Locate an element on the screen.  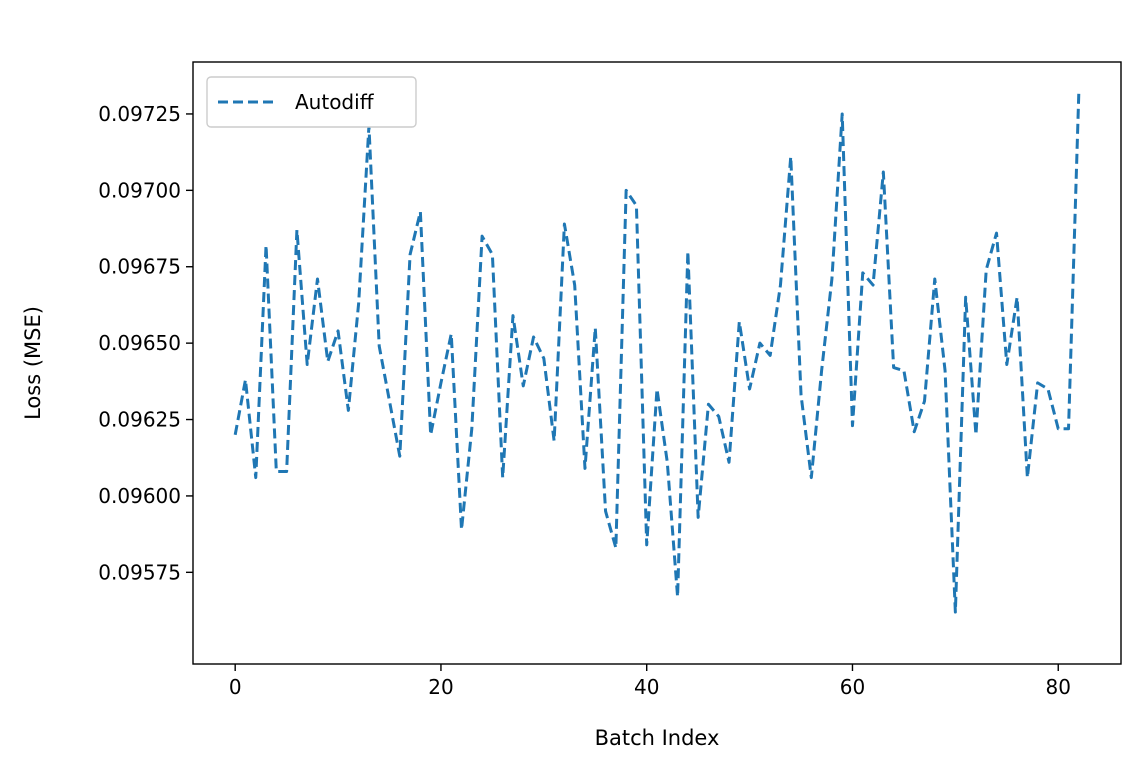
y-tick-label: 0.09575 is located at coordinates (139, 572).